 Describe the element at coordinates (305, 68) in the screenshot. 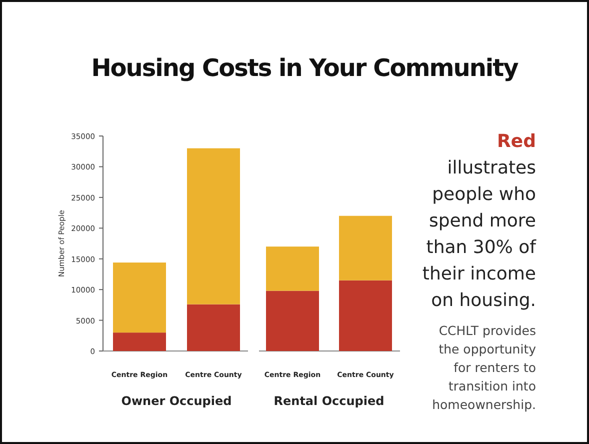

I see `chart-title: Housing Costs in Your Community` at that location.